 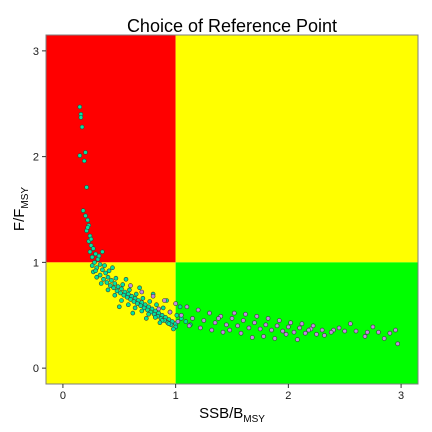 I want to click on x-axis-label-sub: MSY, so click(x=254, y=419).